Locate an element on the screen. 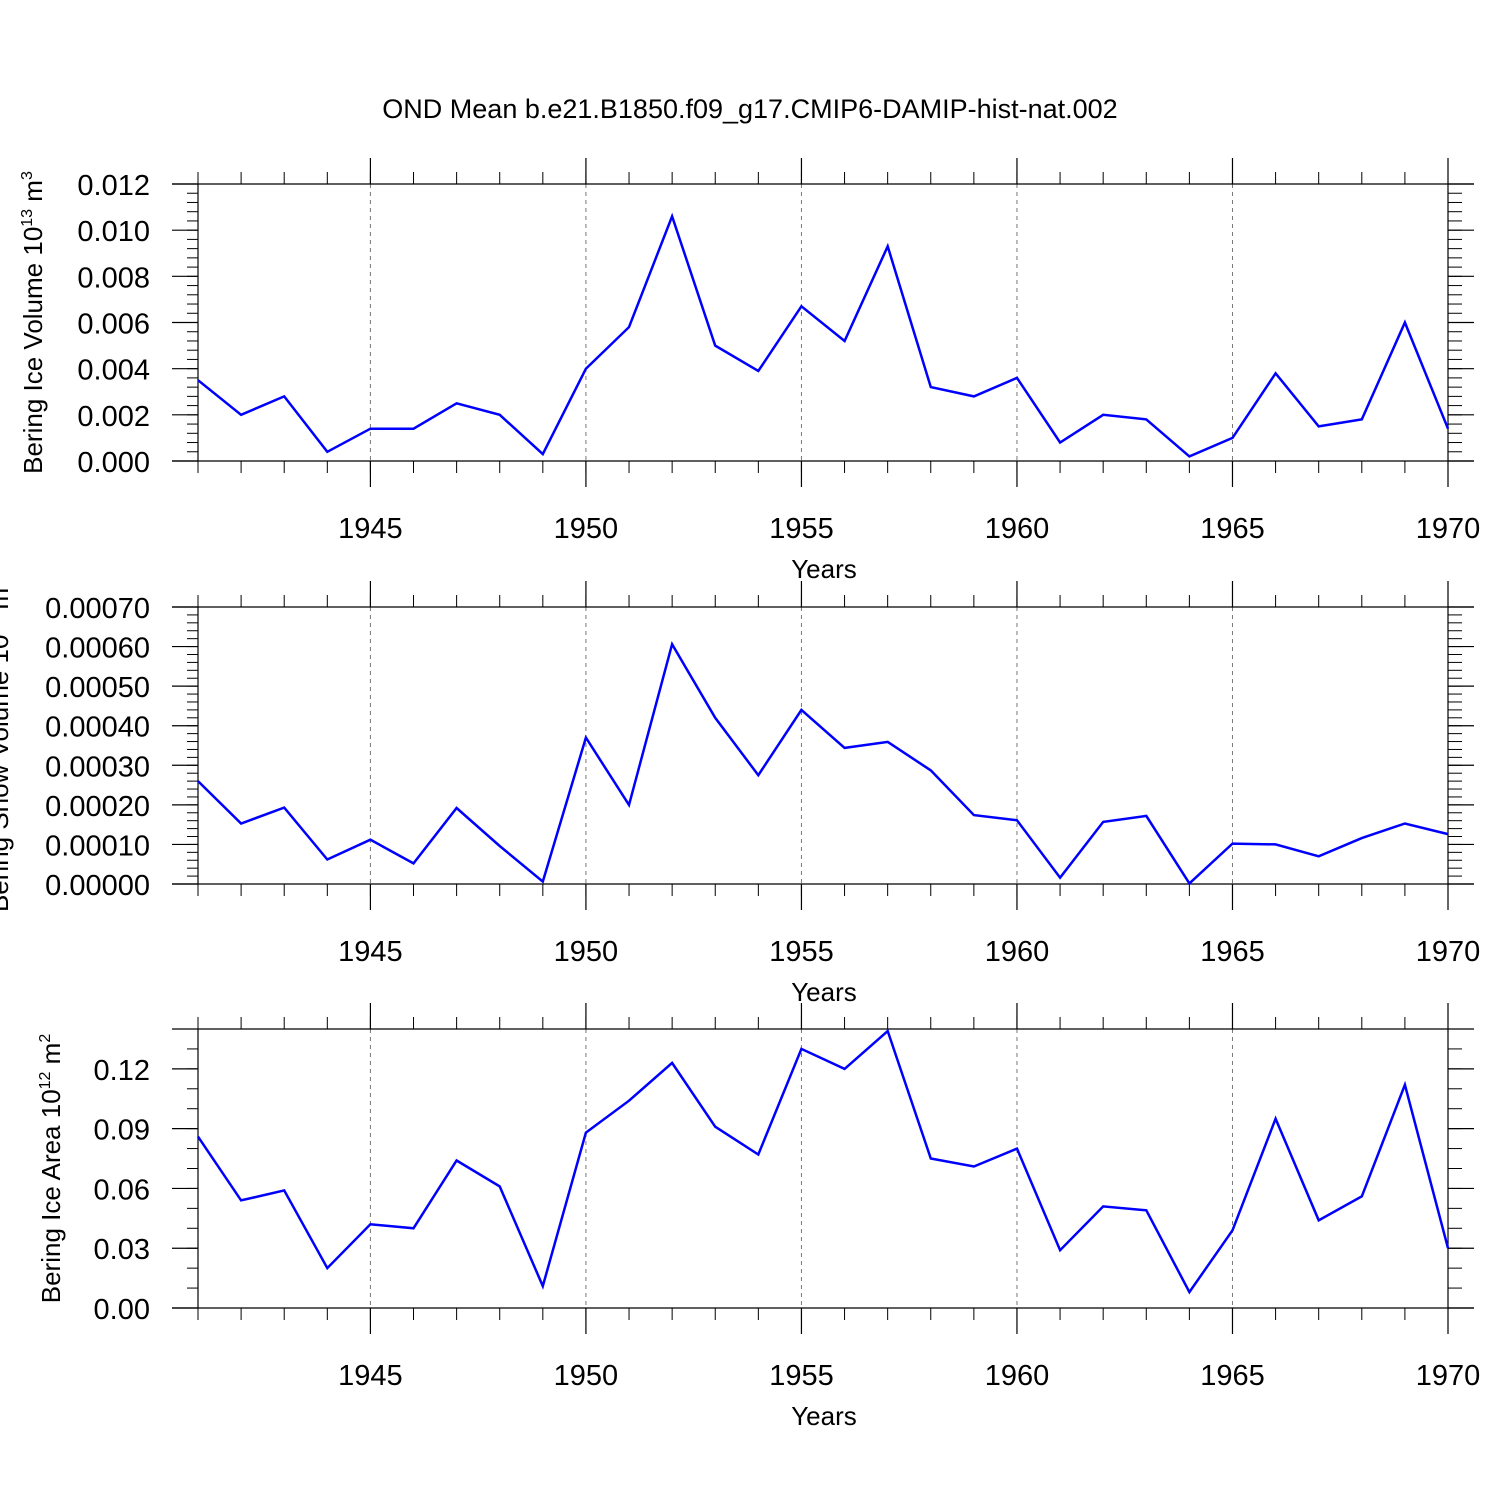  y-tick-label: 0.00050 is located at coordinates (97, 688).